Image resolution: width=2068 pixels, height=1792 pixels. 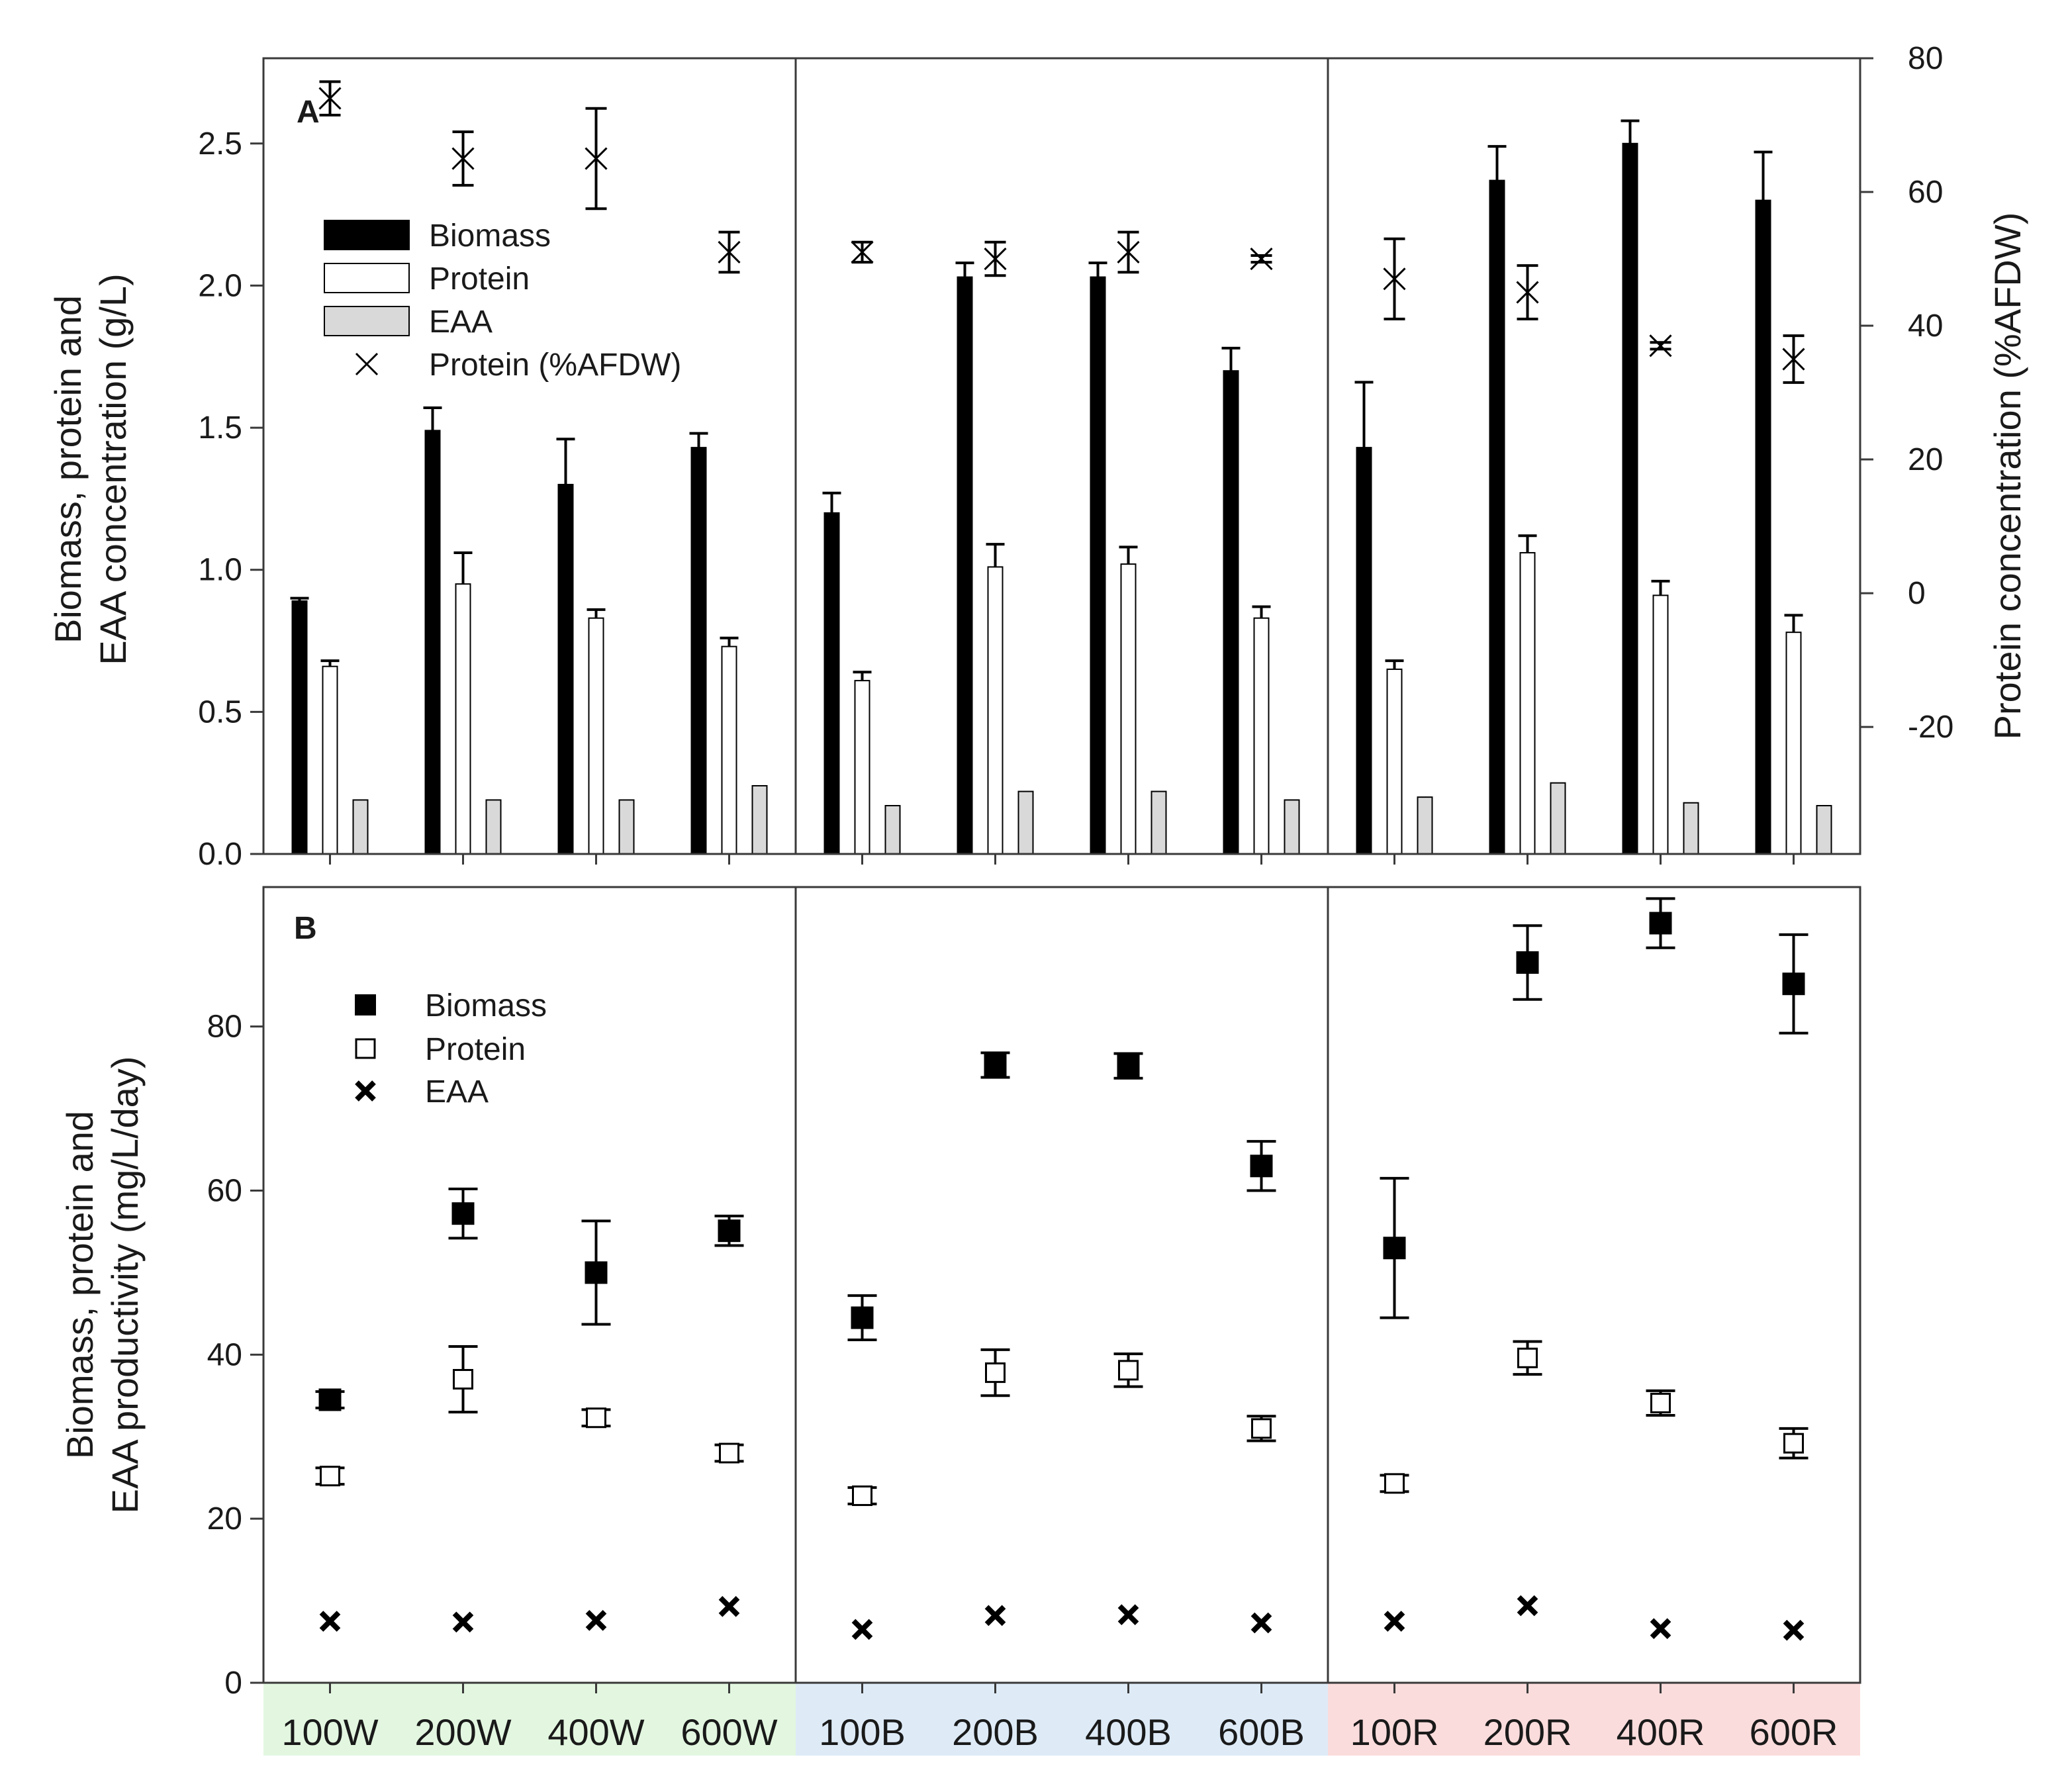 What do you see at coordinates (1261, 1623) in the screenshot?
I see `point-eaa-600B` at bounding box center [1261, 1623].